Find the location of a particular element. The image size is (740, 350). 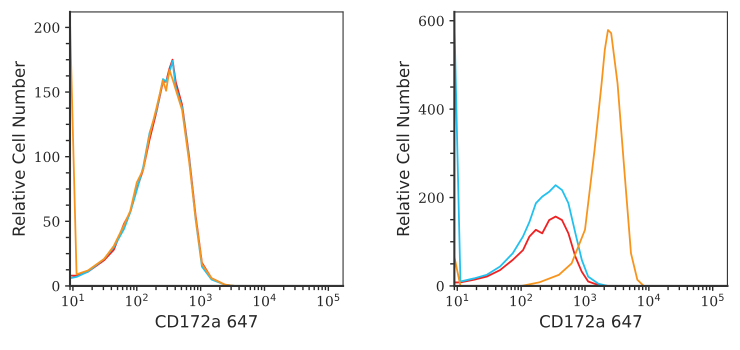

y-tick-label: 400 is located at coordinates (431, 109).